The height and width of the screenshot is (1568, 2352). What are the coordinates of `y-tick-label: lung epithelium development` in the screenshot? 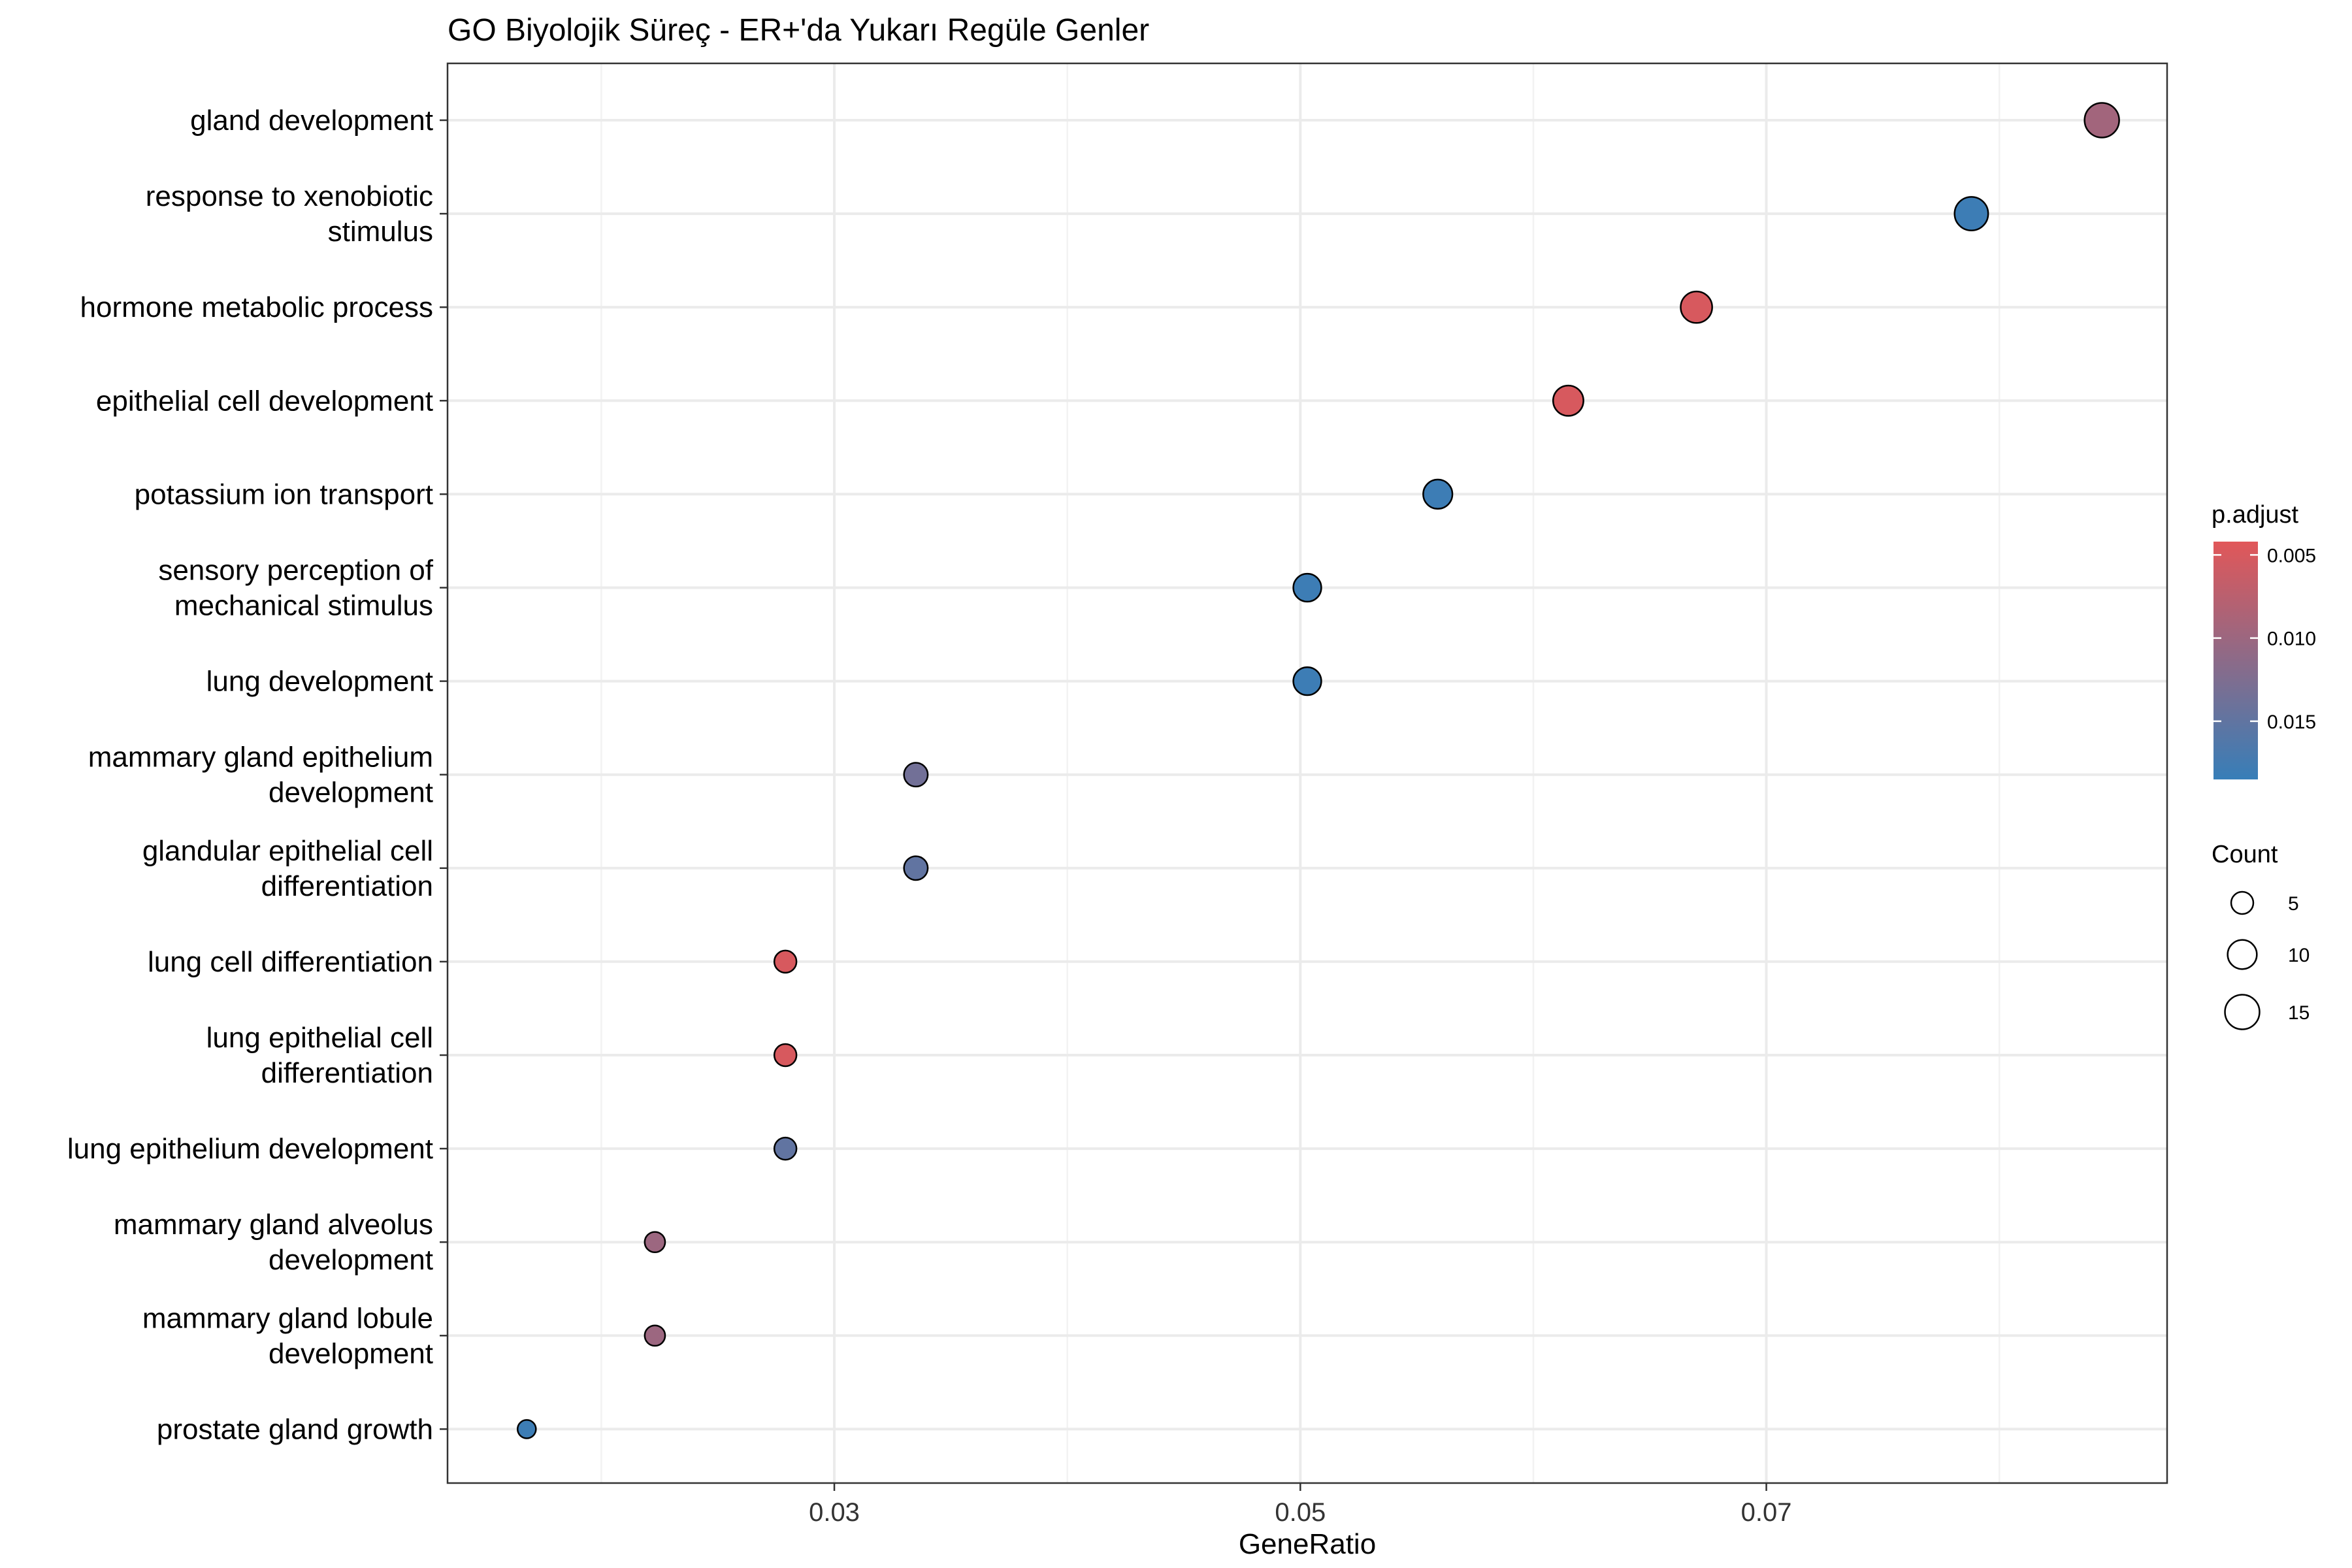 It's located at (250, 1149).